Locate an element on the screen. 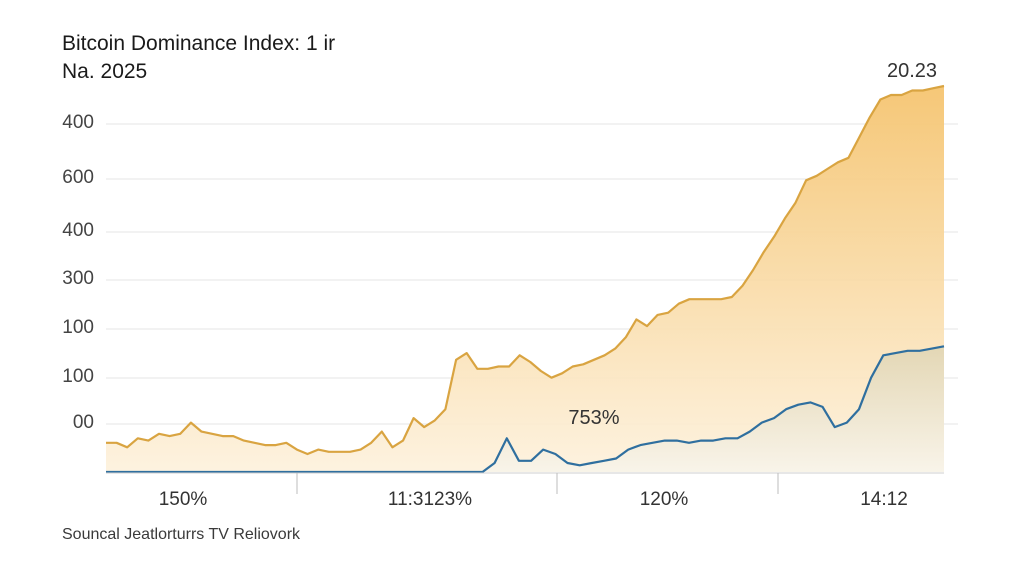  x-tick-label: 14:12 is located at coordinates (884, 499).